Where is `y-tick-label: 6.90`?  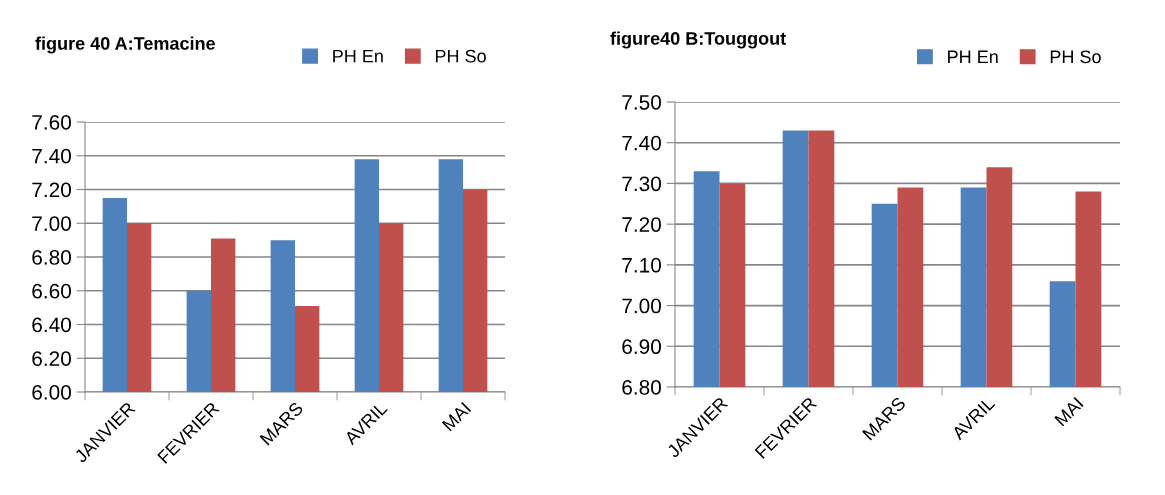 y-tick-label: 6.90 is located at coordinates (641, 347).